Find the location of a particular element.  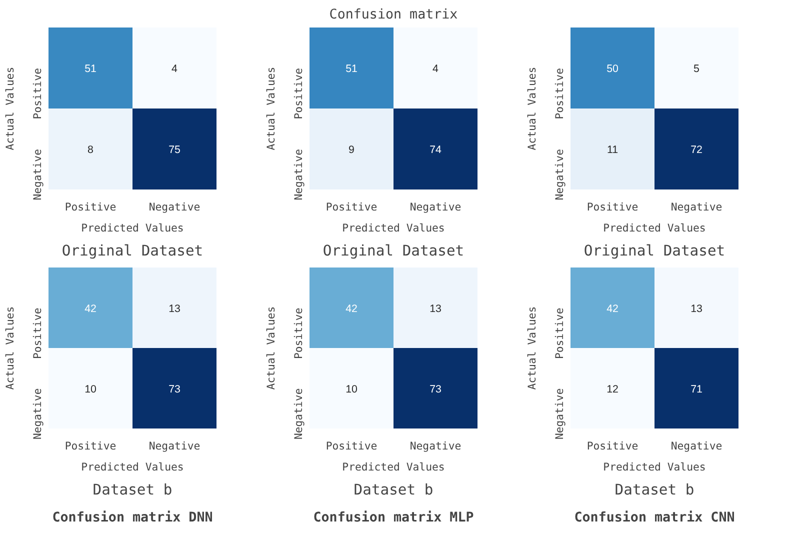

data-label: 9 is located at coordinates (351, 150).